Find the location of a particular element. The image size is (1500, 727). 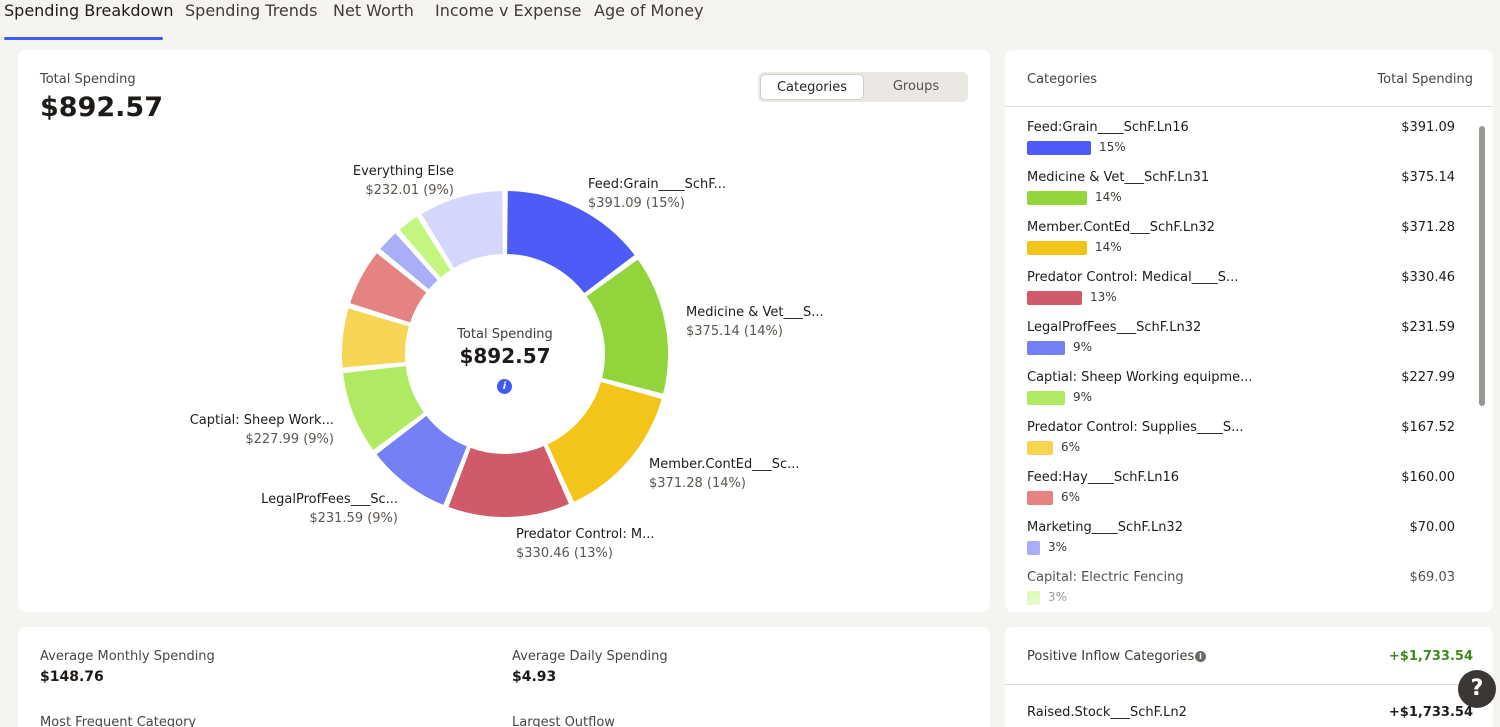

category-list-scrollbar is located at coordinates (1482, 266).